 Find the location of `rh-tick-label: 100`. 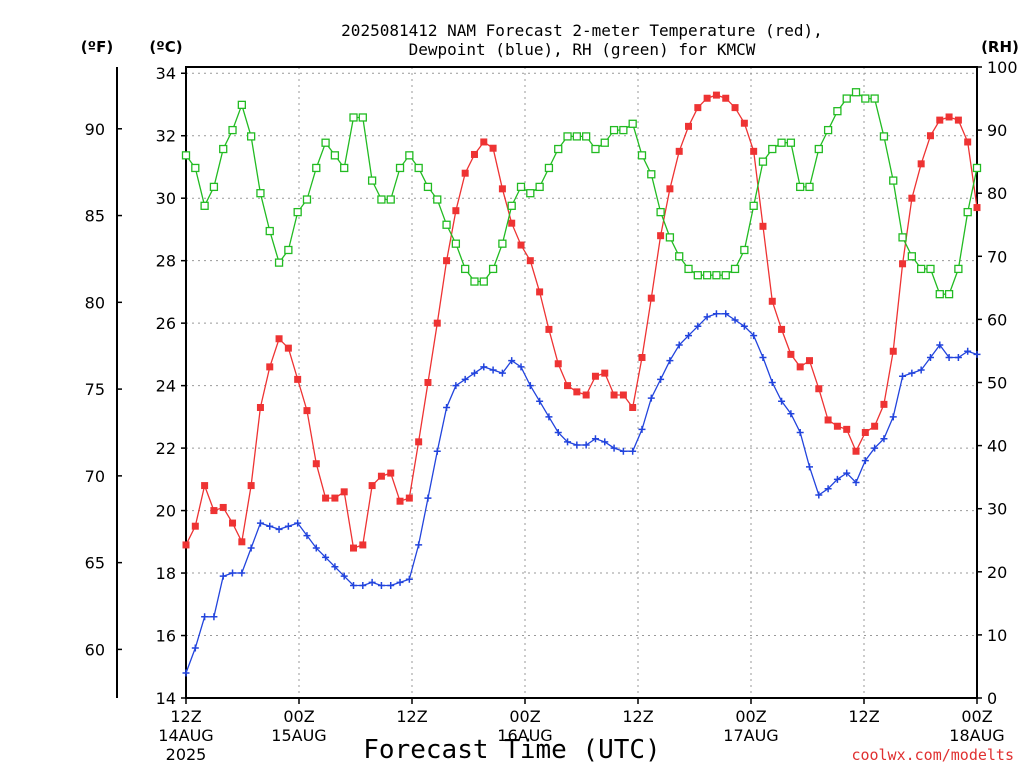

rh-tick-label: 100 is located at coordinates (1002, 67).